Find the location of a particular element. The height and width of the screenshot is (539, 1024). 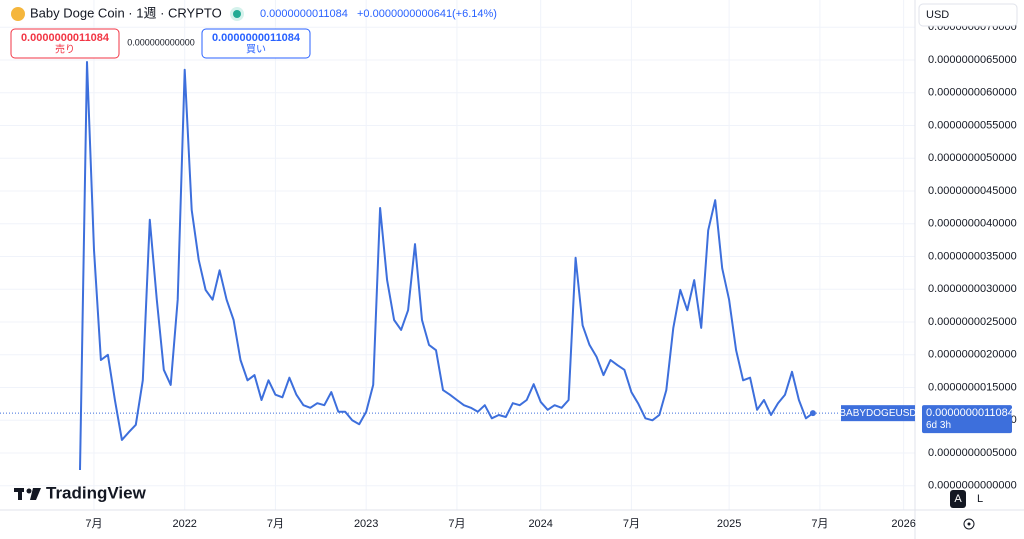

settings-icon is located at coordinates (969, 524).